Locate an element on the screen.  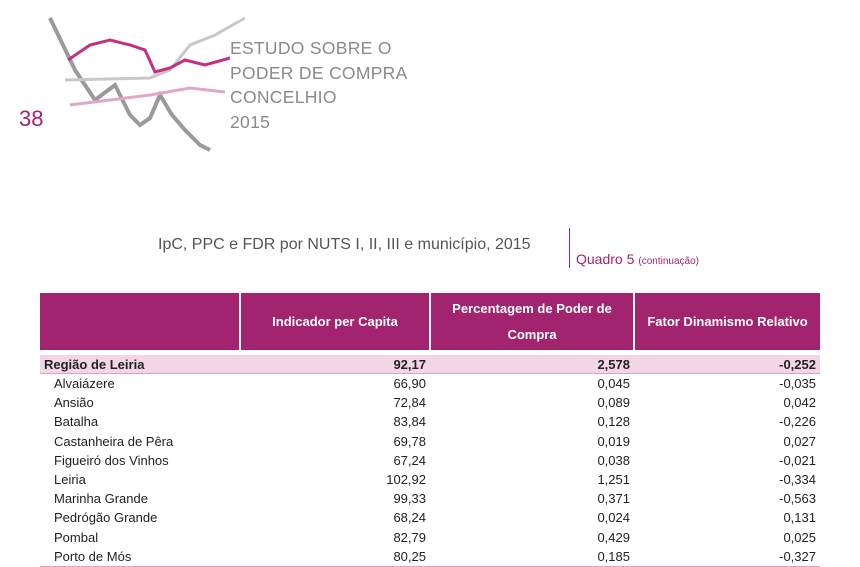
header-cell: Indicador per Capita is located at coordinates (334, 321).